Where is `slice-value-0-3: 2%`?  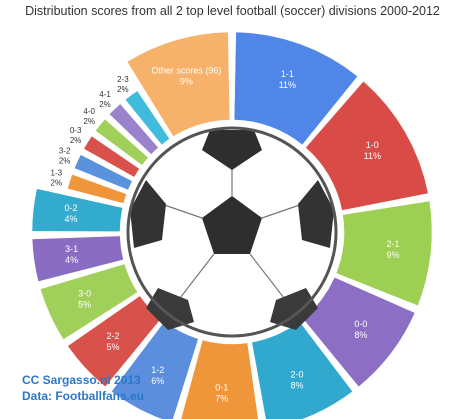 slice-value-0-3: 2% is located at coordinates (76, 140).